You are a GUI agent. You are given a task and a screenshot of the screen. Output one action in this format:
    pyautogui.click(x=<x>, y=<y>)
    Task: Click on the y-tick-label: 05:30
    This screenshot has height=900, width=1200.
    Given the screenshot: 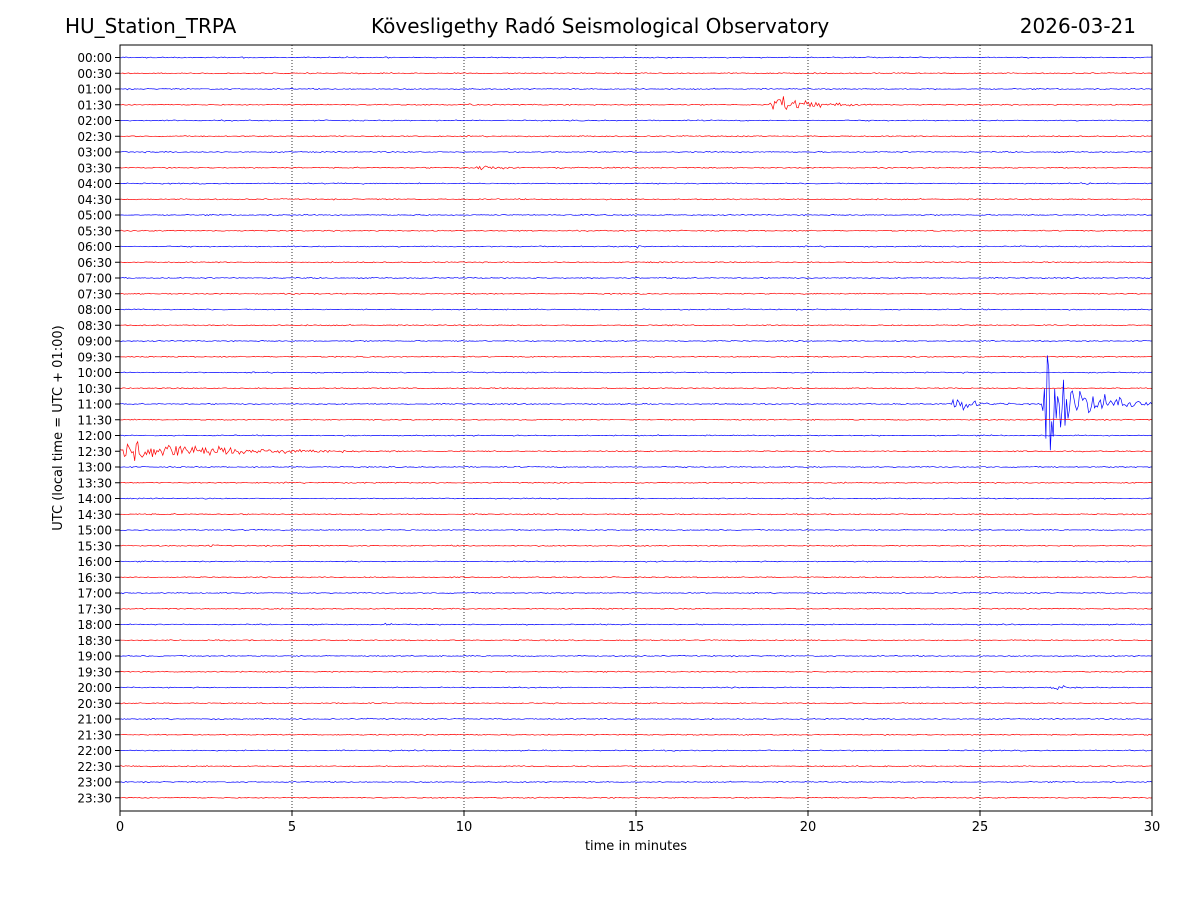 What is the action you would take?
    pyautogui.click(x=94, y=231)
    